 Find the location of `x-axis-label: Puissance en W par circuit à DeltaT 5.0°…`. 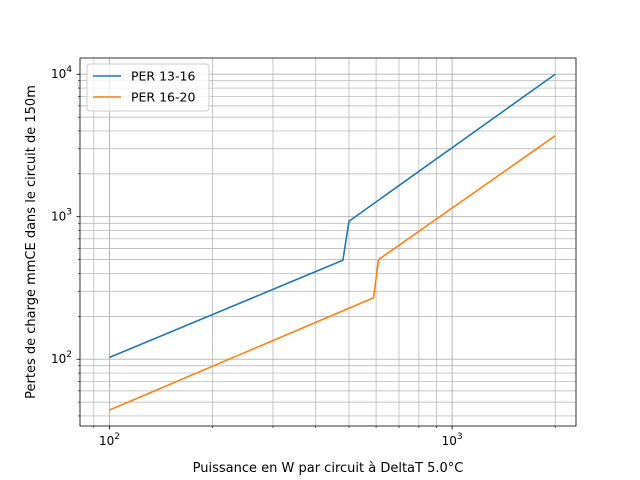

x-axis-label: Puissance en W par circuit à DeltaT 5.0°… is located at coordinates (328, 468).